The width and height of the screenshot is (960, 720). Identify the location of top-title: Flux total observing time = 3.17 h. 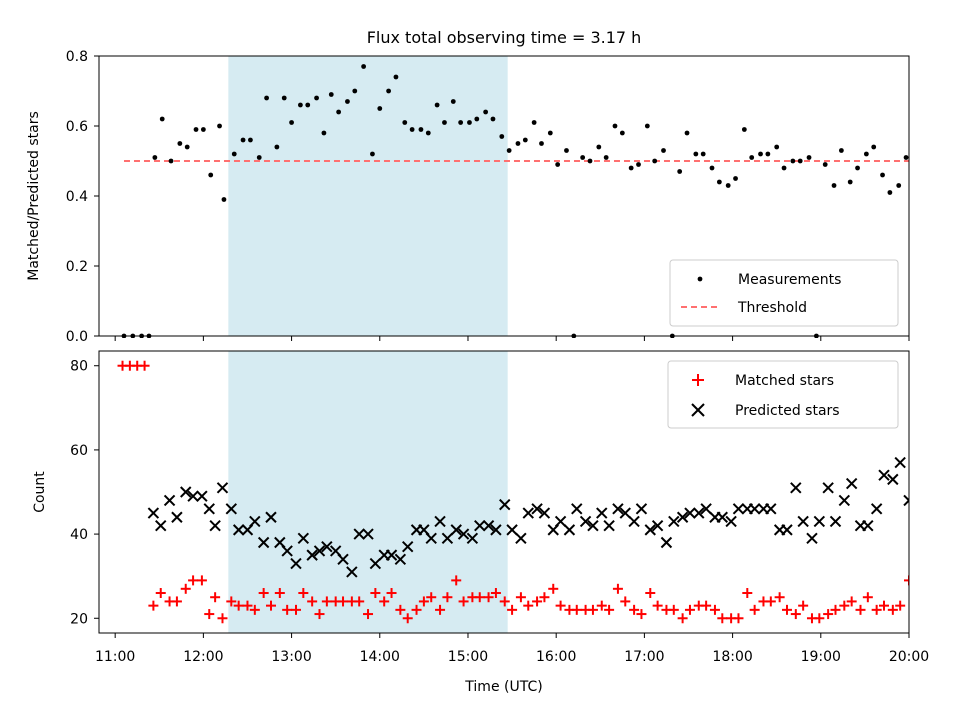
(504, 37).